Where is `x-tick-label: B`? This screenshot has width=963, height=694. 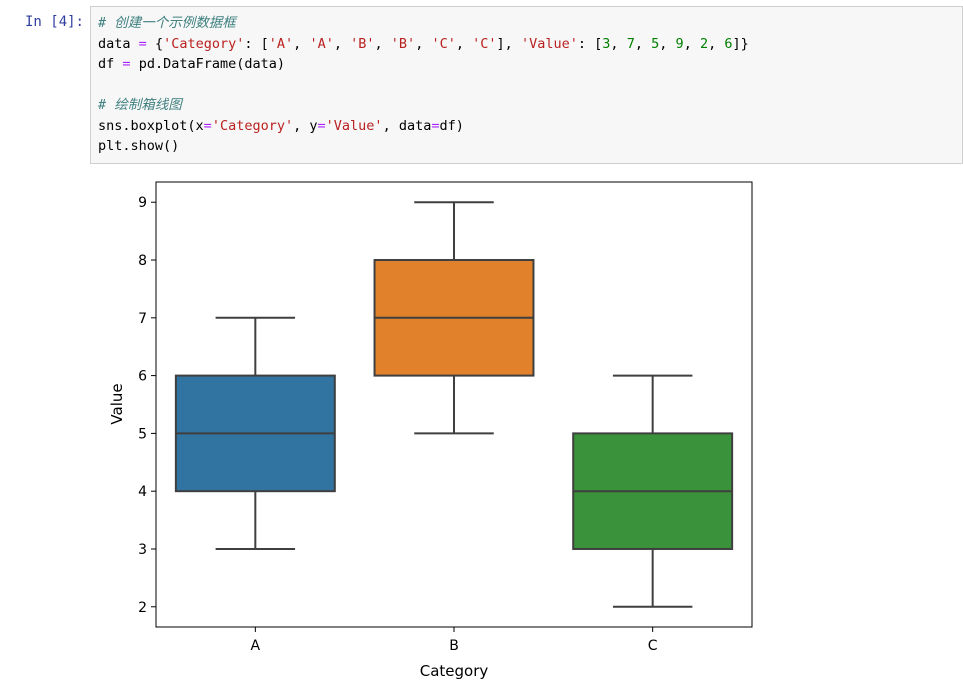 x-tick-label: B is located at coordinates (454, 646).